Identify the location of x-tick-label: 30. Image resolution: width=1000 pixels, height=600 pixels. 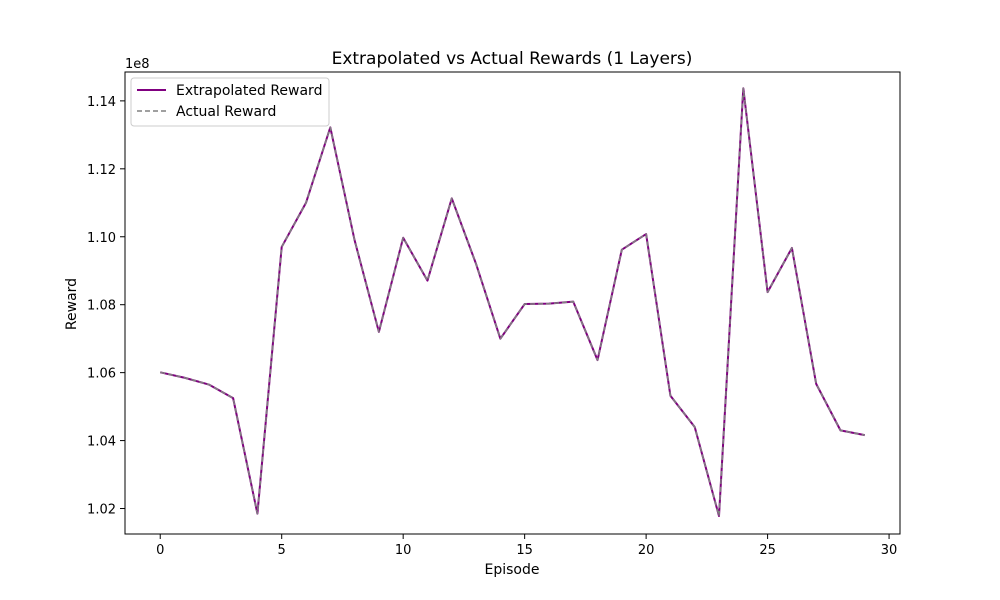
(889, 550).